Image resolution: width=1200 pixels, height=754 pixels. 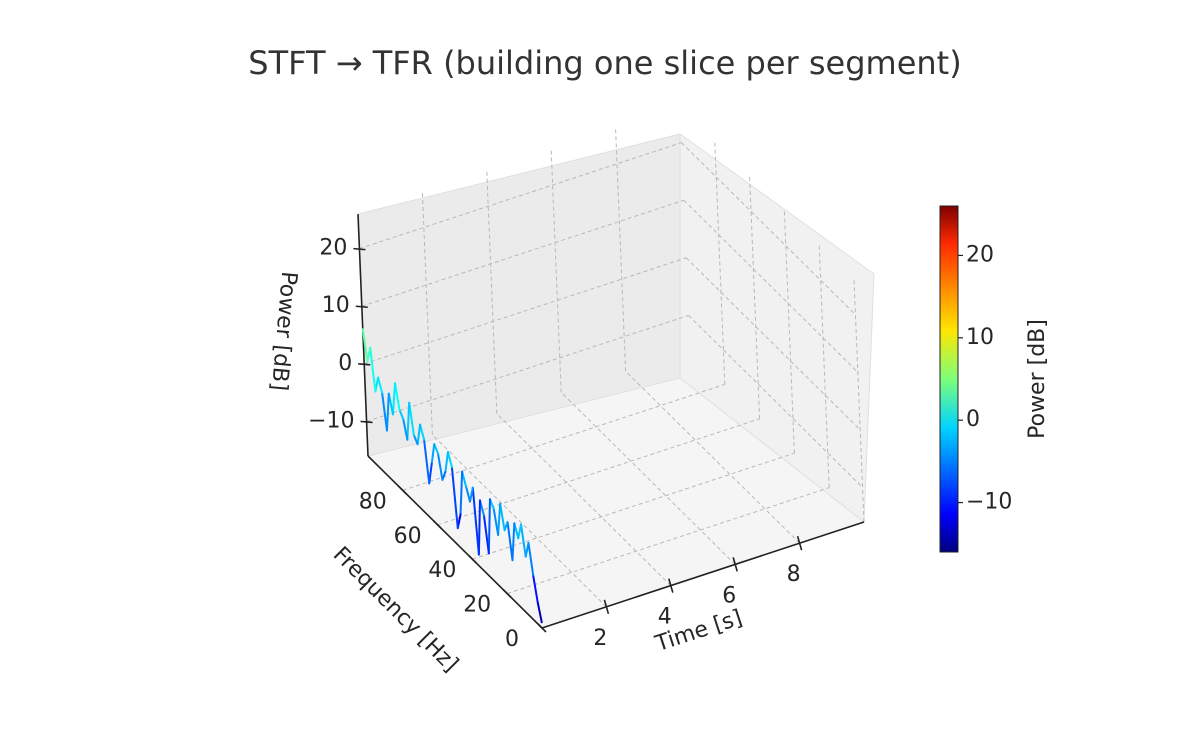 What do you see at coordinates (442, 570) in the screenshot?
I see `frequency-tick-label: 40` at bounding box center [442, 570].